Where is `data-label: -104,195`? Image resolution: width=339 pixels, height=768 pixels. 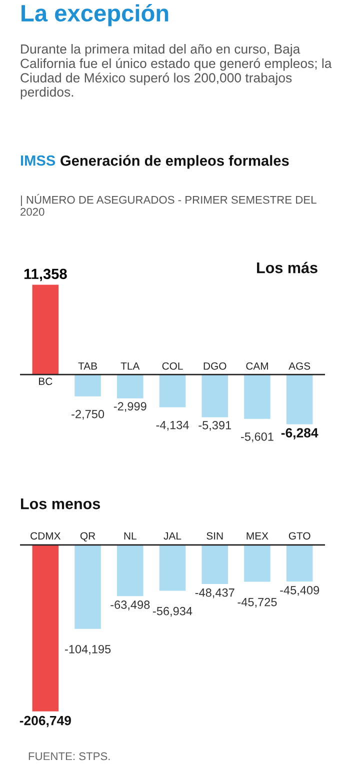 data-label: -104,195 is located at coordinates (88, 649).